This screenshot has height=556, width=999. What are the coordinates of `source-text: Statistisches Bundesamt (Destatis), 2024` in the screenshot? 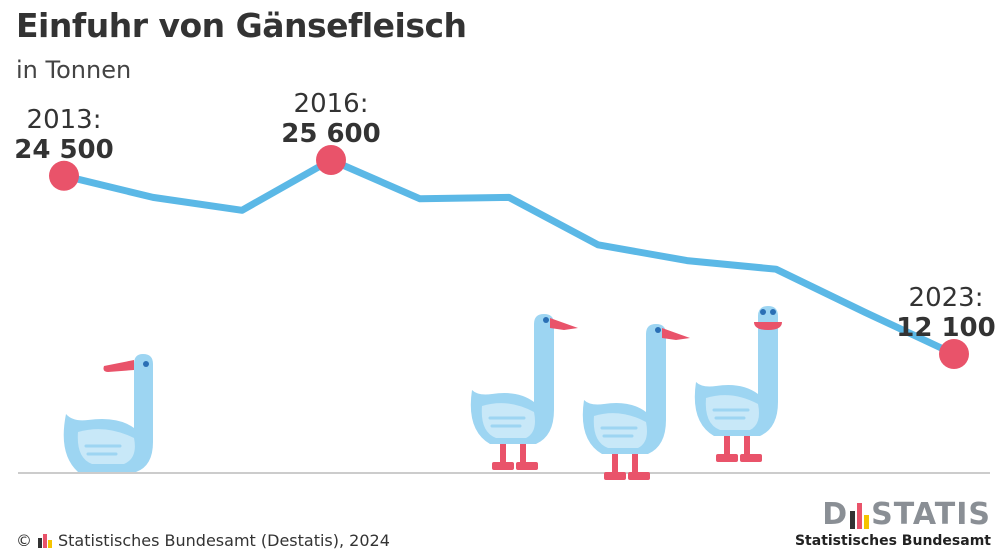 It's located at (224, 540).